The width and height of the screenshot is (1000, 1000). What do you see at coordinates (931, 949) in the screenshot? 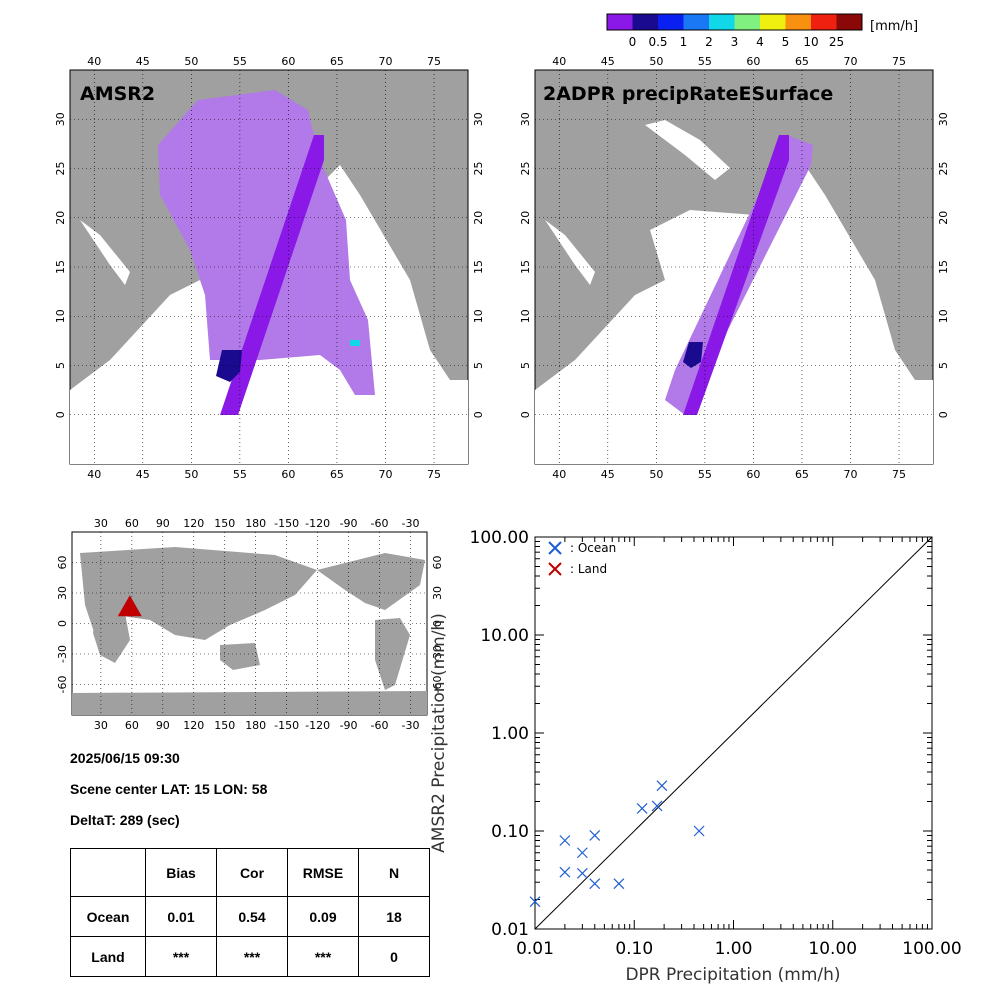
I see `x-tick-label: 100.00` at bounding box center [931, 949].